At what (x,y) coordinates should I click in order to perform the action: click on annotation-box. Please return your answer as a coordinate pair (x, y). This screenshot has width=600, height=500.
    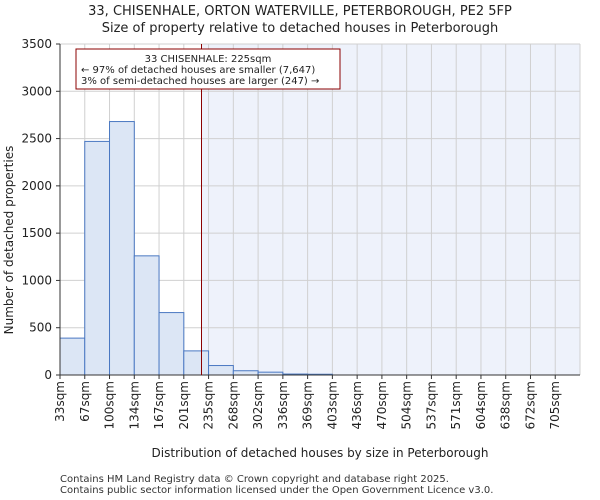
    Looking at the image, I should click on (208, 69).